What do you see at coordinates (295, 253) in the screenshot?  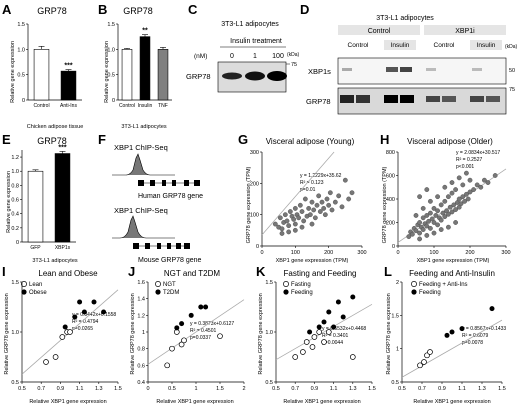 I see `panel-g-x-tick-label: 100` at bounding box center [295, 253].